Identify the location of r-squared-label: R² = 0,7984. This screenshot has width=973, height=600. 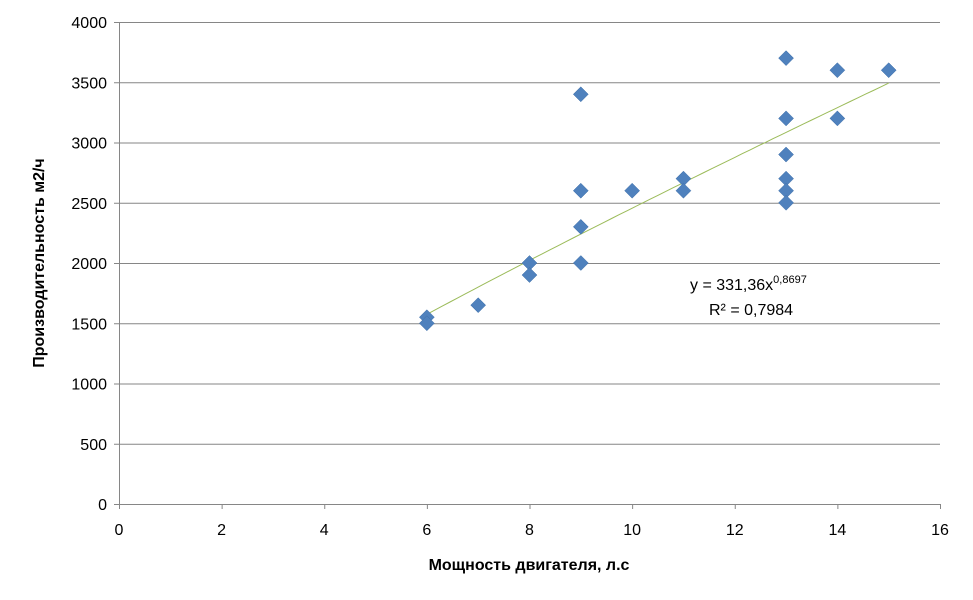
(751, 310).